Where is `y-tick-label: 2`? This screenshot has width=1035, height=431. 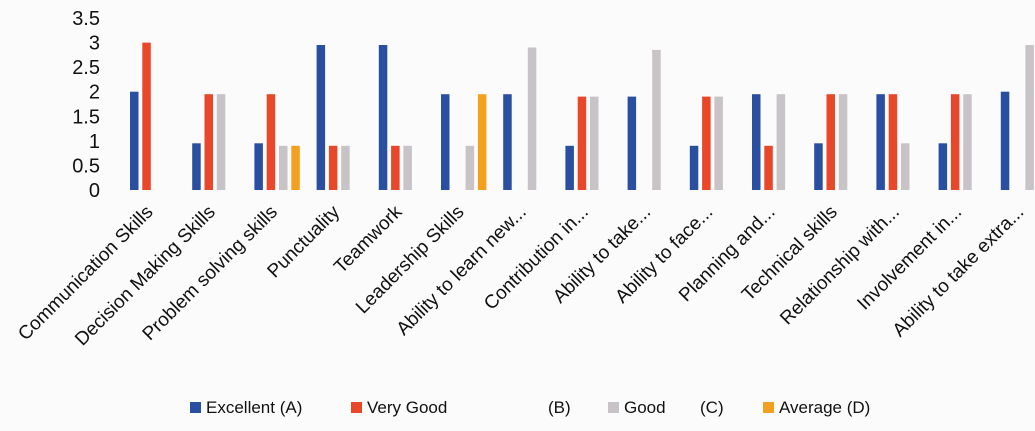 y-tick-label: 2 is located at coordinates (94, 93).